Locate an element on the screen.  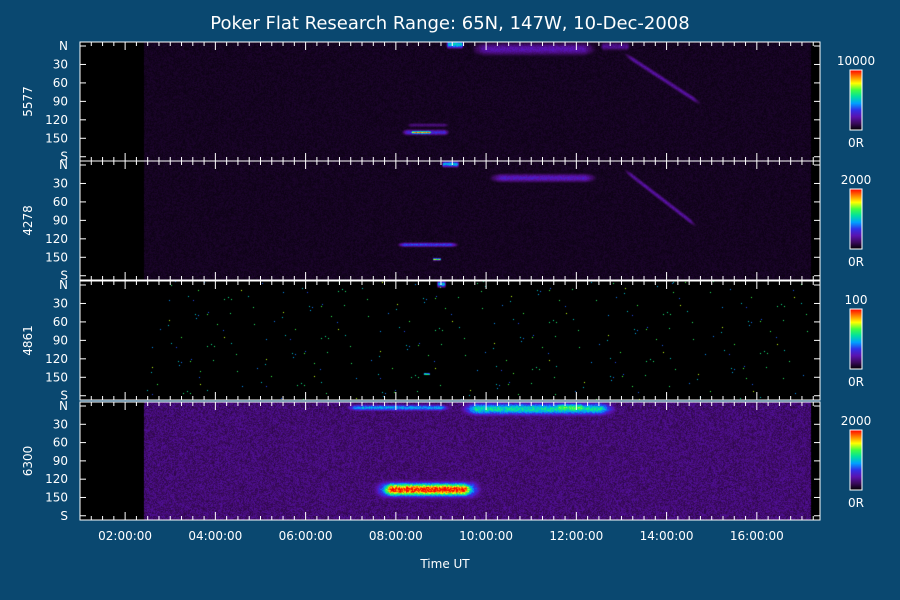
panel-wavelength-label: 4861 is located at coordinates (28, 340).